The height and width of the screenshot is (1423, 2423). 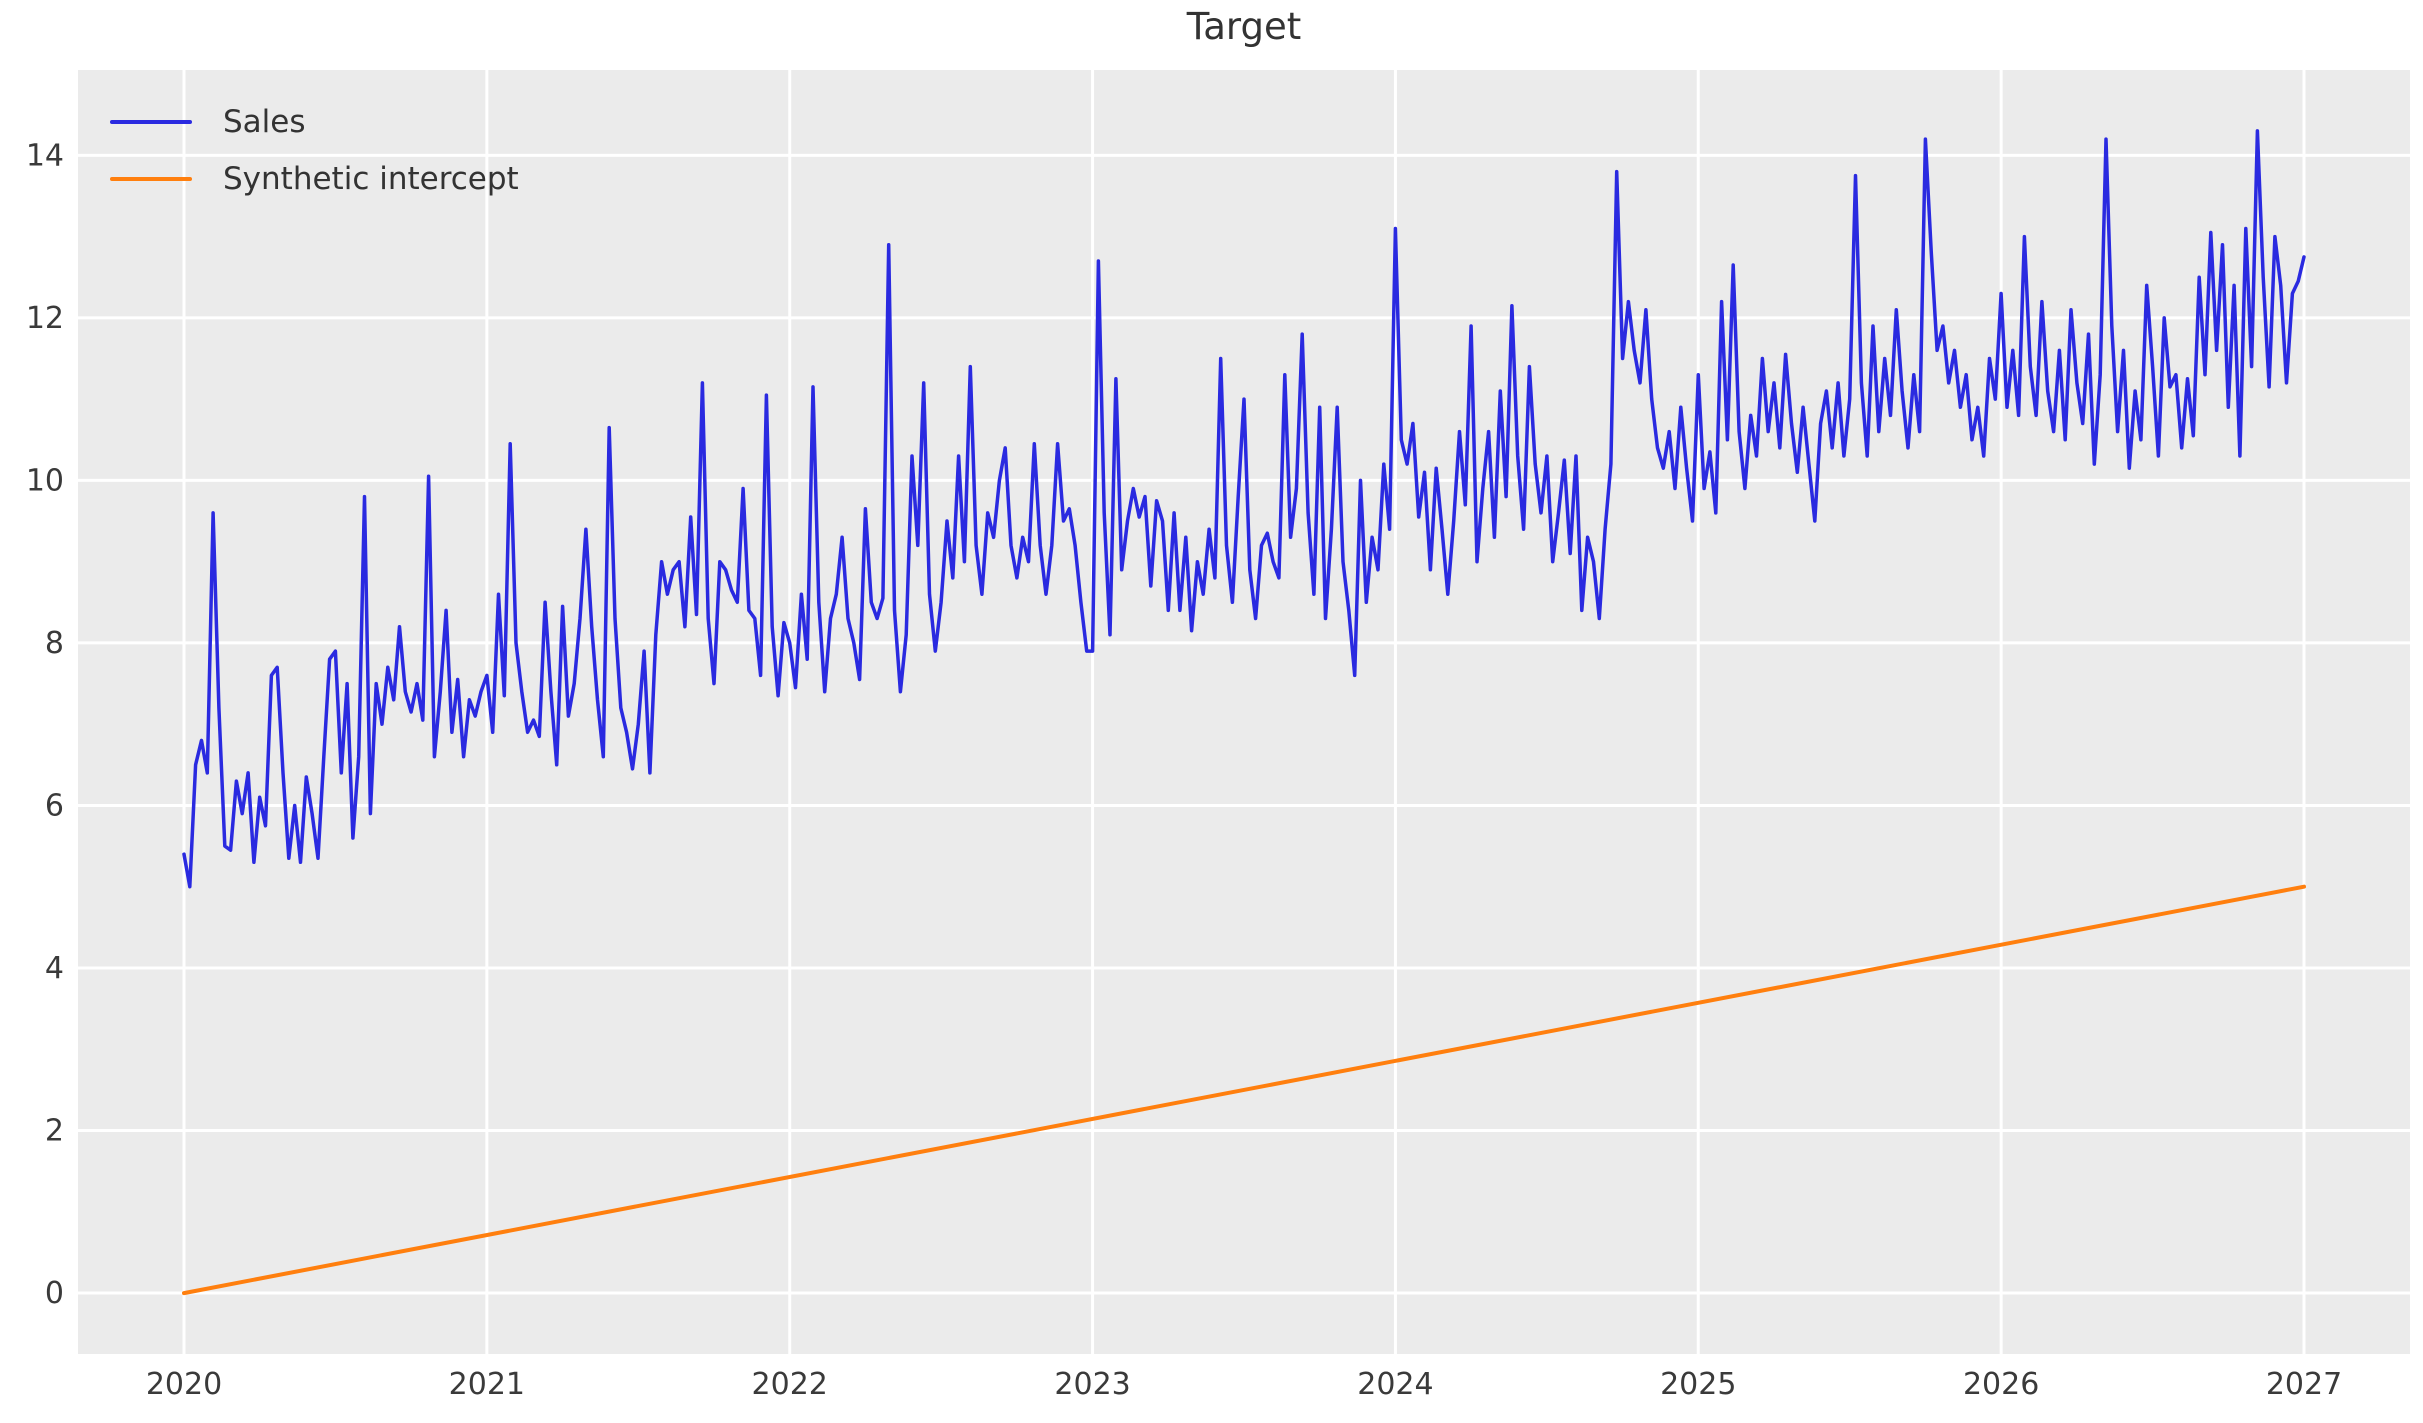 I want to click on x-tick-2024: 2024, so click(x=1395, y=1384).